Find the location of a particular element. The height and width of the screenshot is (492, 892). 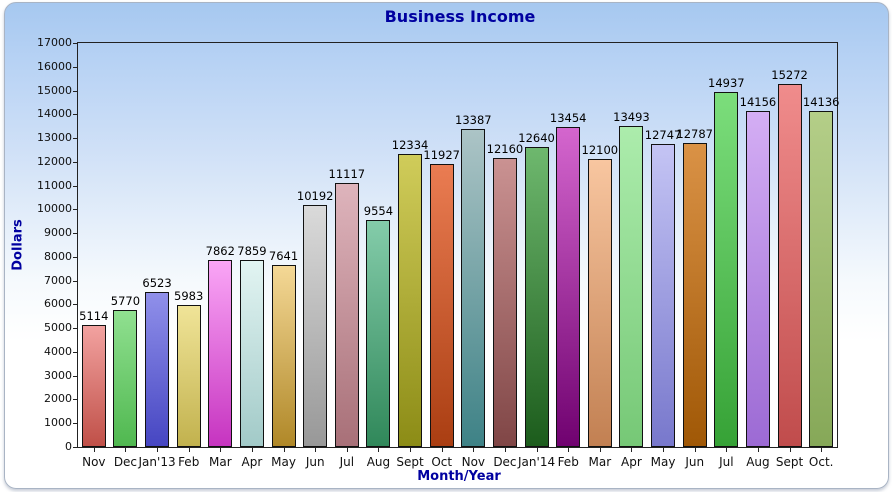

x-tick-label: Jun is located at coordinates (695, 462).